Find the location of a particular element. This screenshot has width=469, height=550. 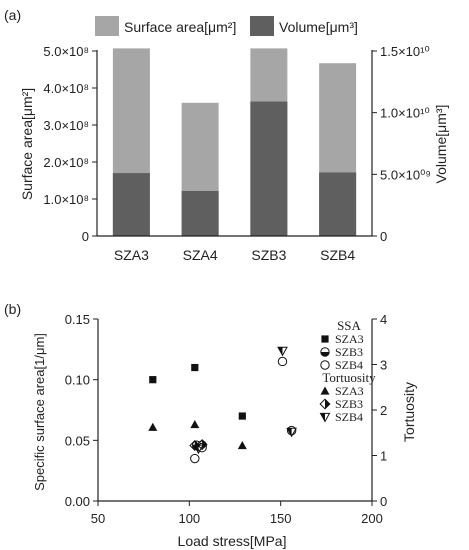

point-tortuosity-sza3-0-shape is located at coordinates (153, 426).